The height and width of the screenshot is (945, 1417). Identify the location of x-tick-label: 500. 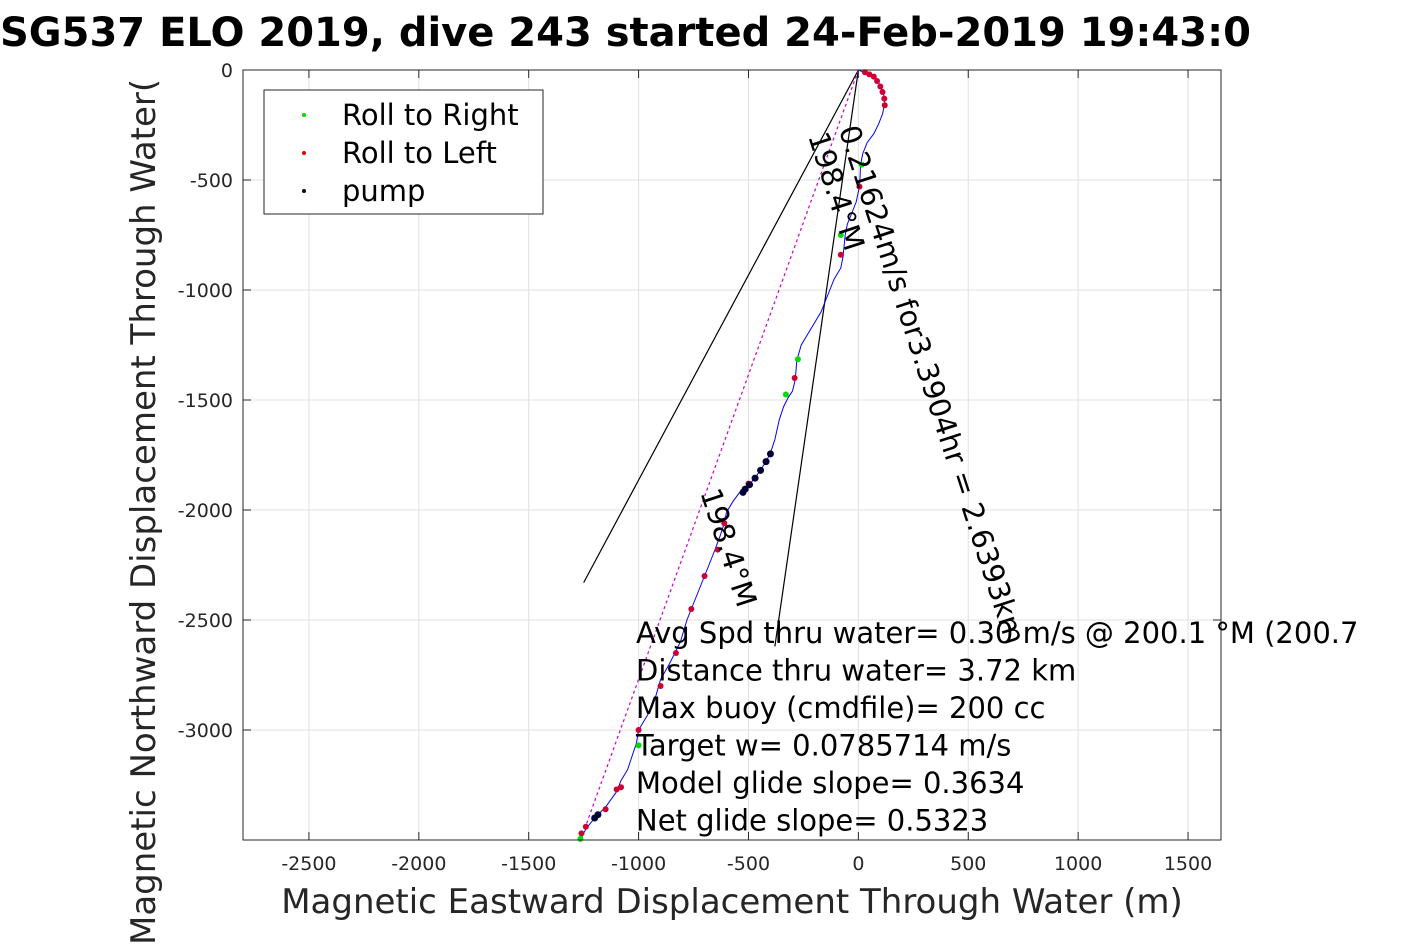
(968, 864).